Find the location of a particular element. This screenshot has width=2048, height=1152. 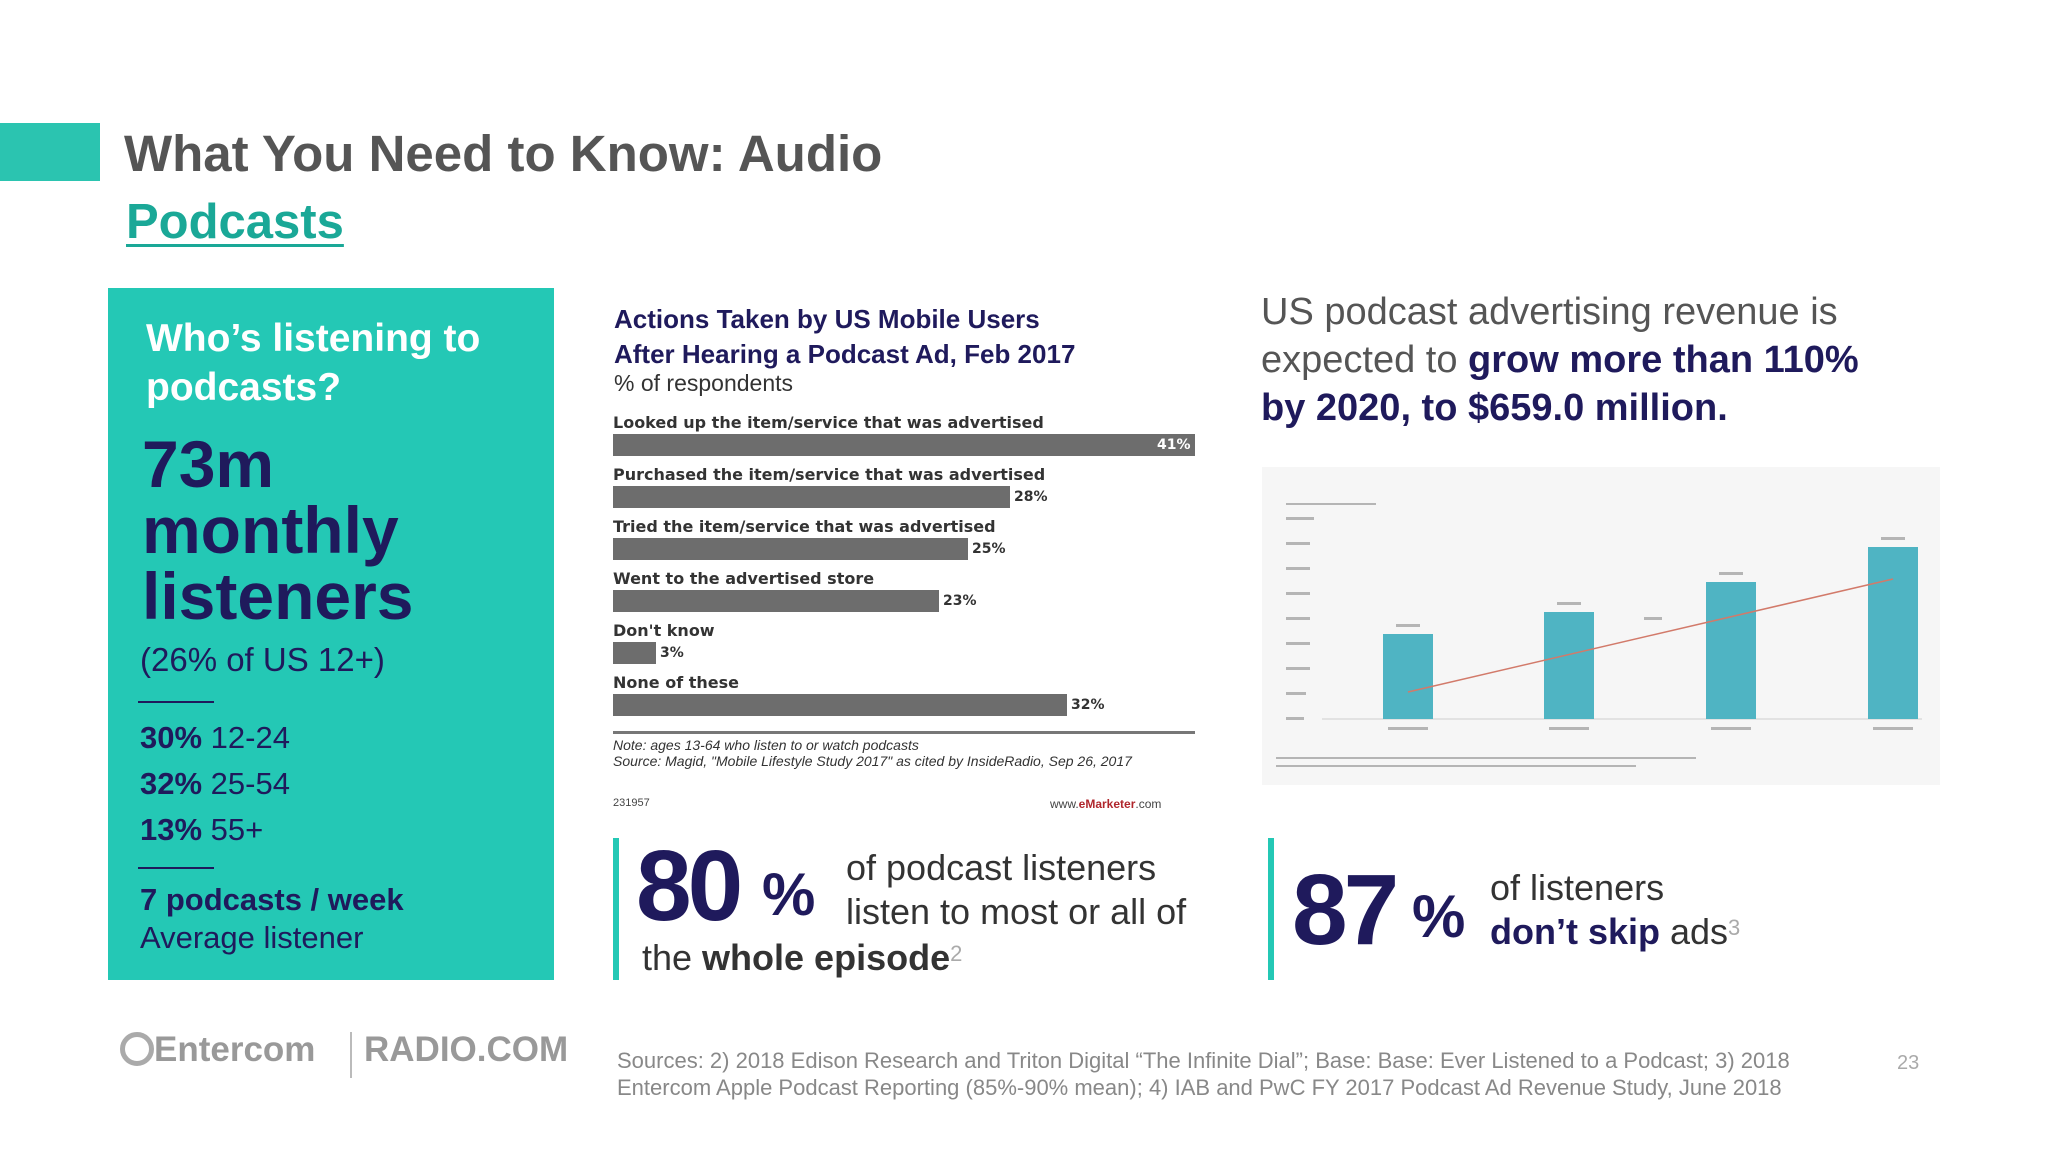

bar-category-label: Went to the advertised store is located at coordinates (744, 578).